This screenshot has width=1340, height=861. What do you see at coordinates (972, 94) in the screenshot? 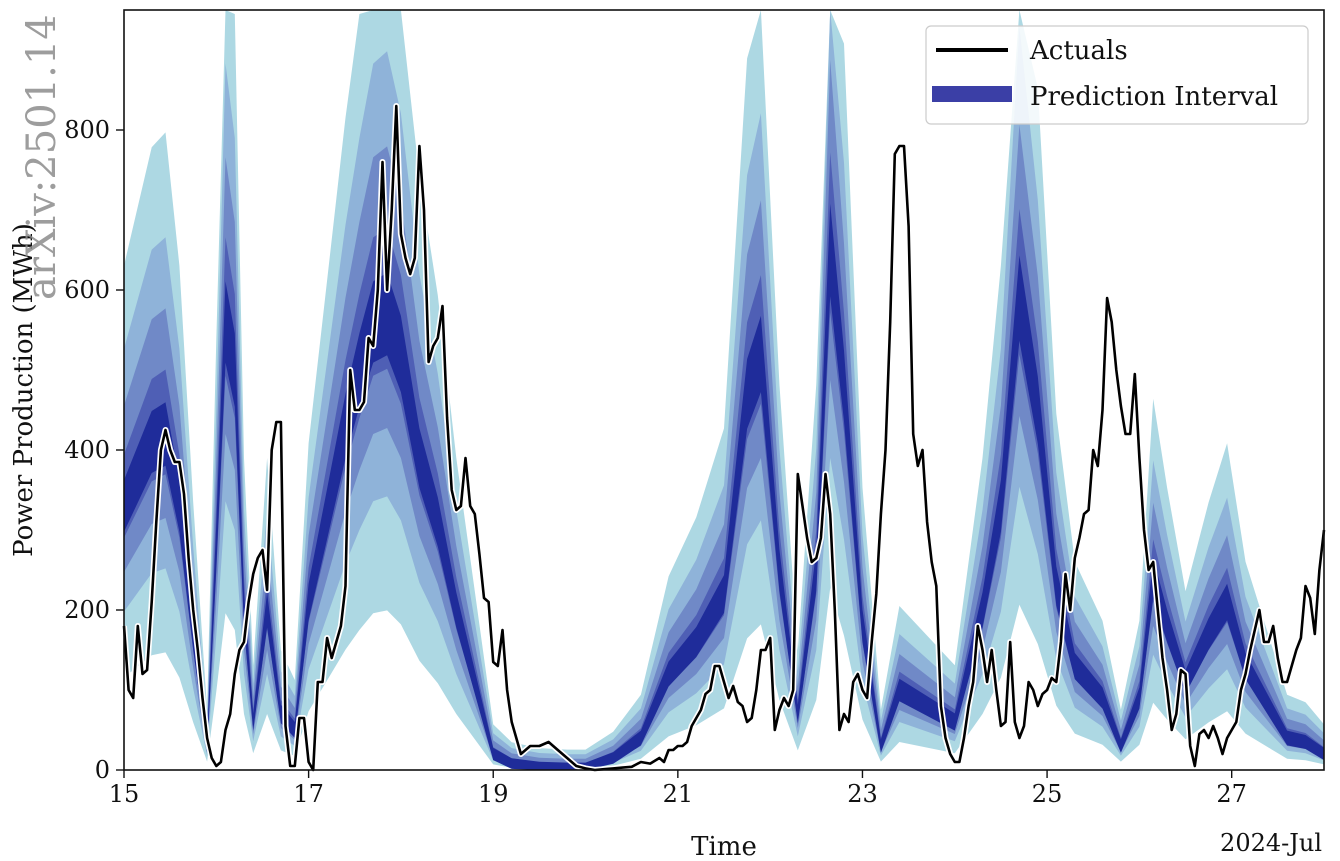
I see `legend-interval-swatch` at bounding box center [972, 94].